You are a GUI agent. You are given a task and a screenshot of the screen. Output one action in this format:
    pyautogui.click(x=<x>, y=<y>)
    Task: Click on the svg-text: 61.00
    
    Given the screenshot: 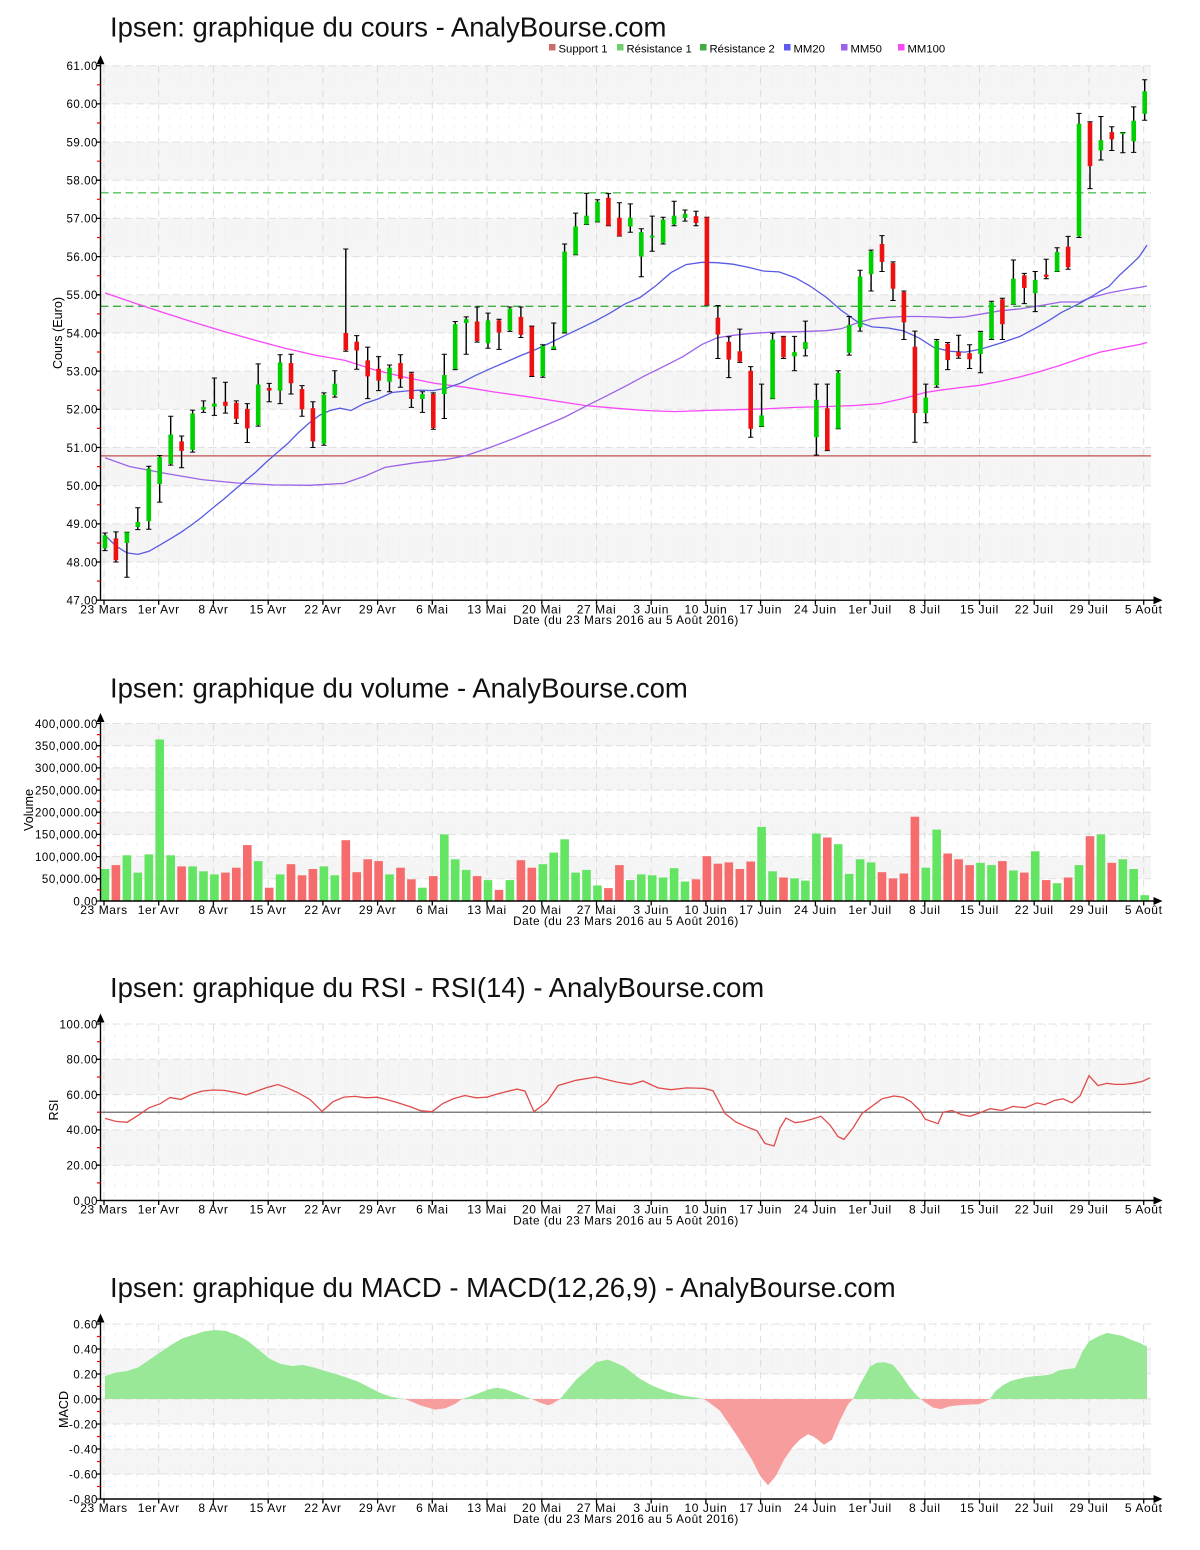 What is the action you would take?
    pyautogui.click(x=82, y=67)
    